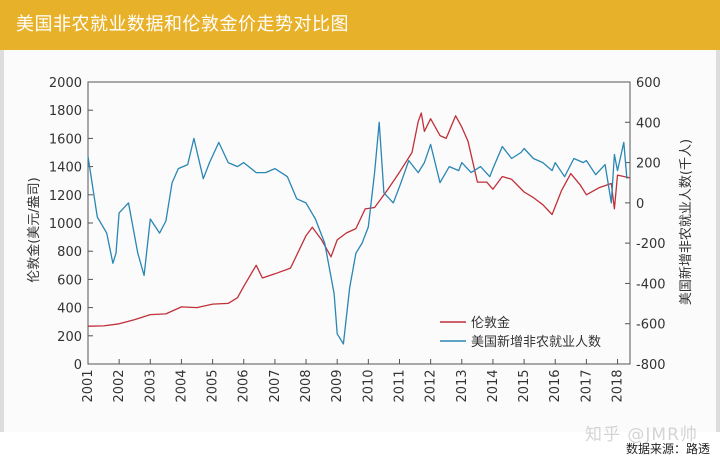  I want to click on right-axis-label: 美国新增非农就业人数(千人), so click(686, 222).